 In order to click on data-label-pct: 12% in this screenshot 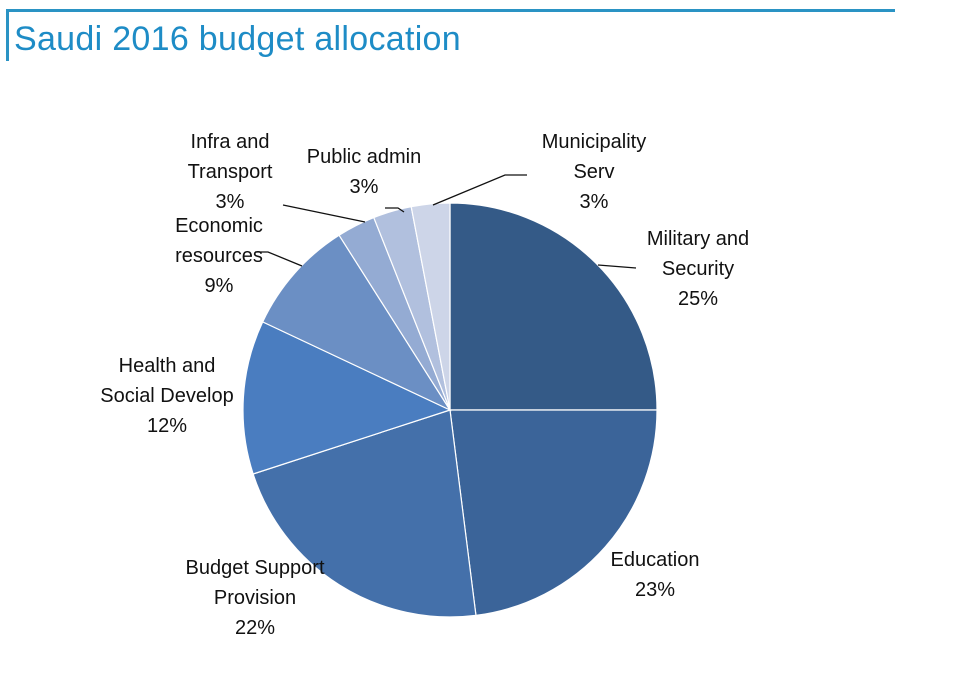, I will do `click(167, 426)`.